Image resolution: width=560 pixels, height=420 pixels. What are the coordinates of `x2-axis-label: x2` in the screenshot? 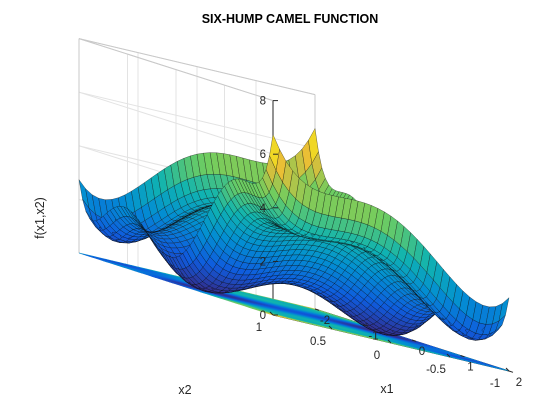 It's located at (184, 390).